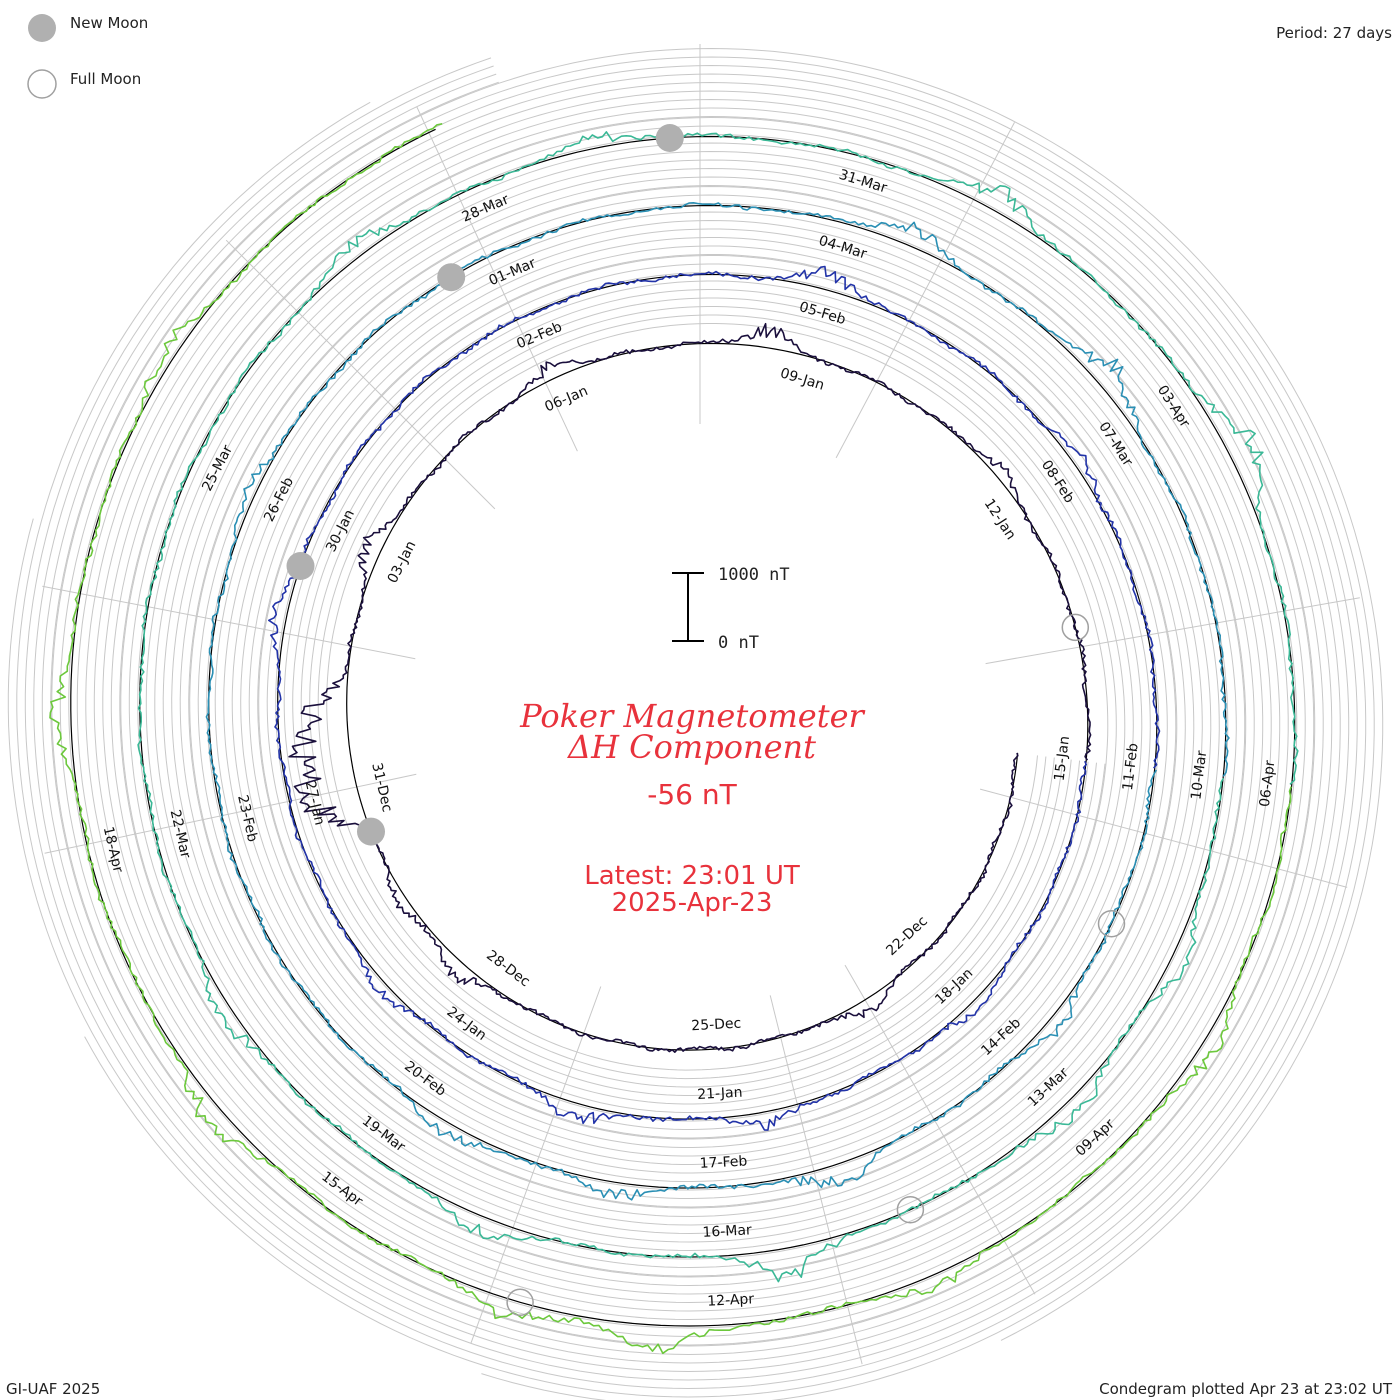 This screenshot has height=1400, width=1400. I want to click on date-label: 14-Feb, so click(1001, 1037).